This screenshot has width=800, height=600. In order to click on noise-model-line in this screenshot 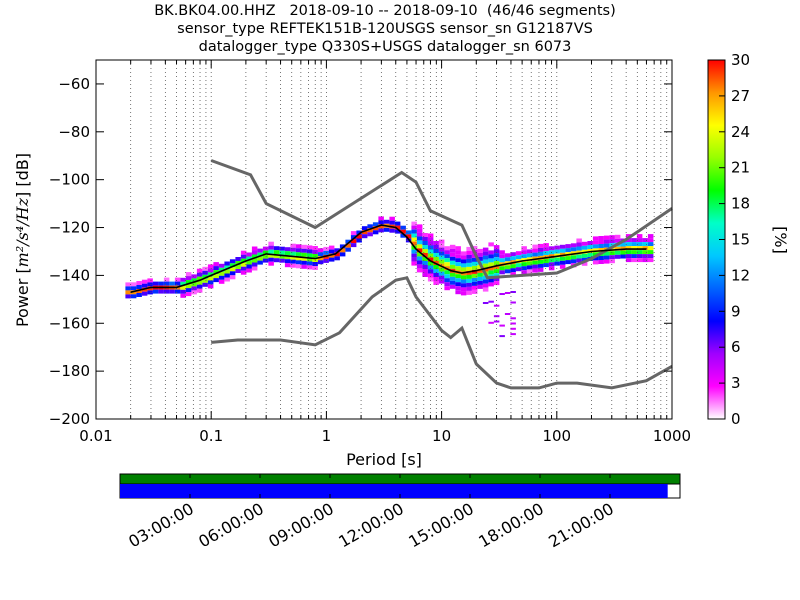, I will do `click(442, 333)`.